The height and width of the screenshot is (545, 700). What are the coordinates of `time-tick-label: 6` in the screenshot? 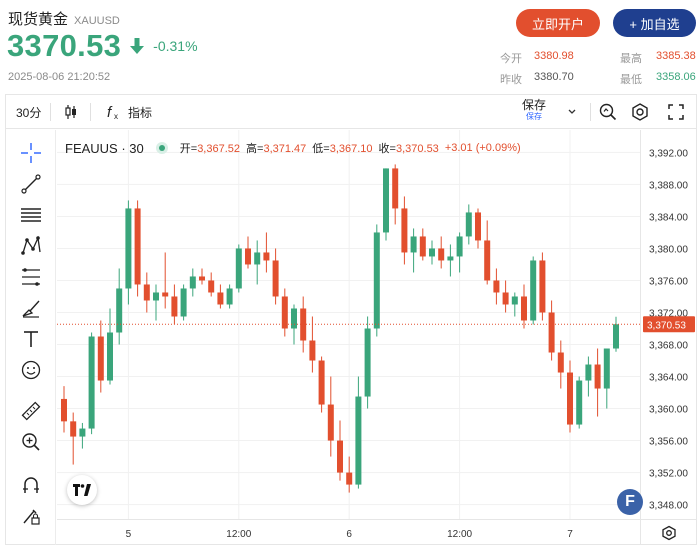 It's located at (349, 534).